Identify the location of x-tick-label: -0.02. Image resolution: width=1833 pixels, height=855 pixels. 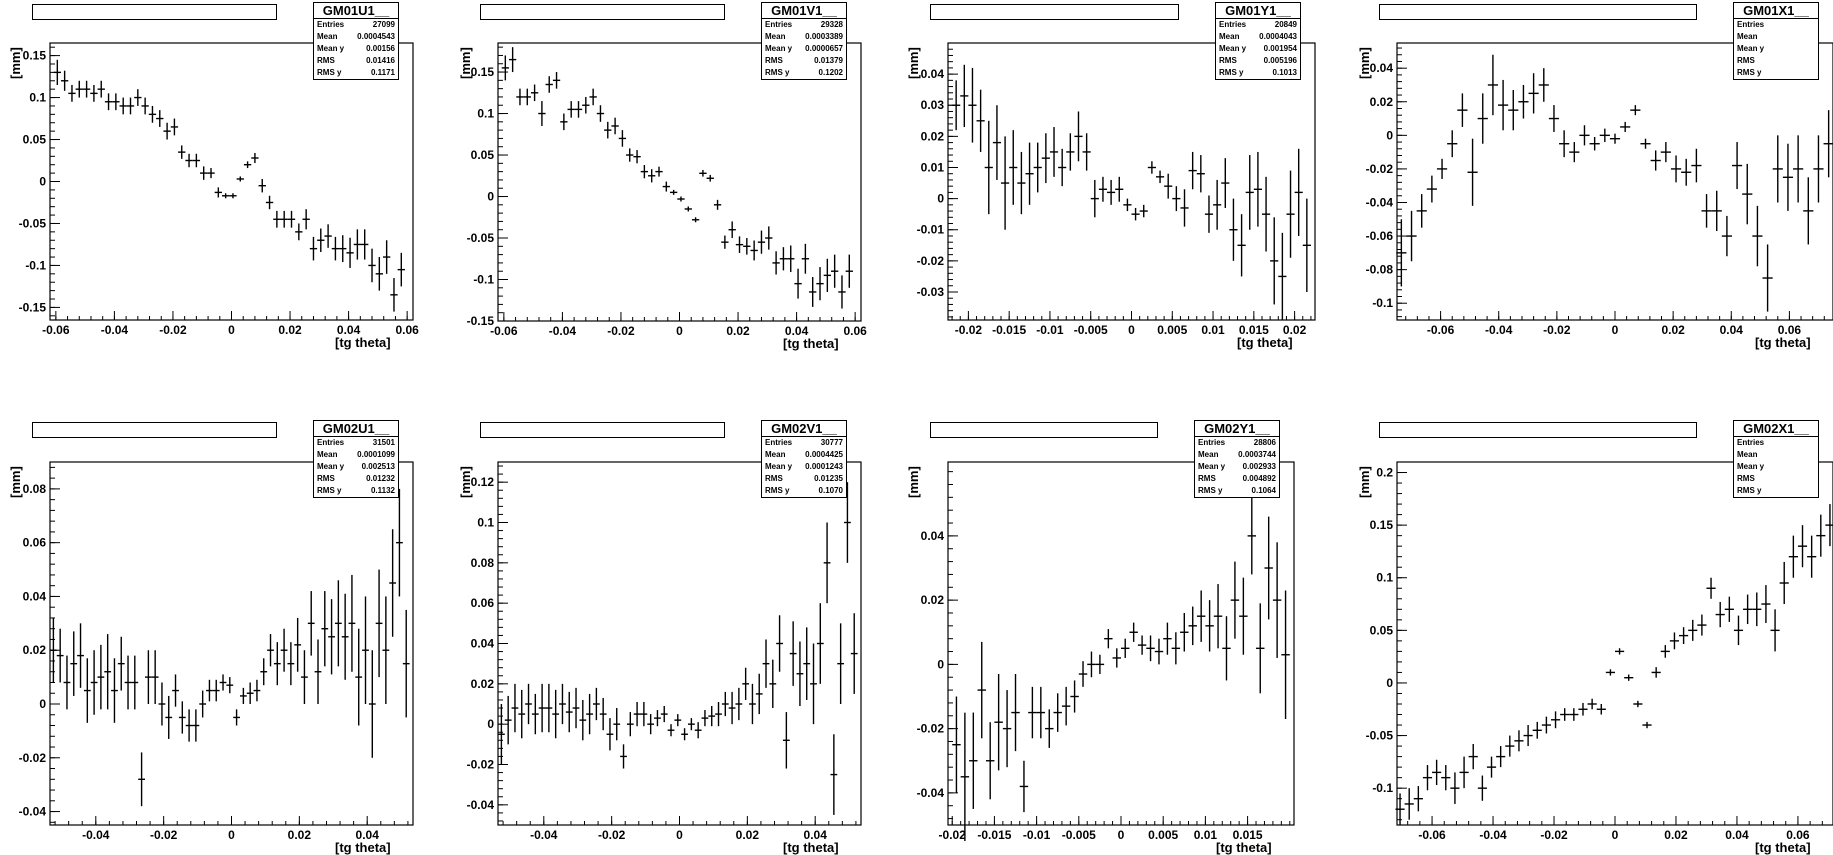
(1557, 330).